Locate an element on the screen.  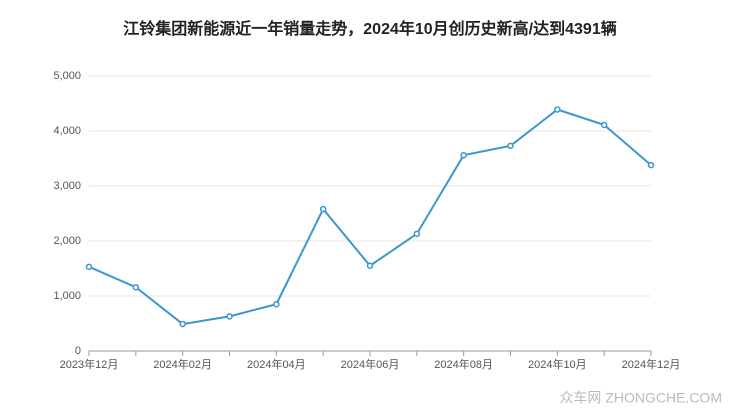
x-tick-label: 2023年12月 is located at coordinates (89, 364).